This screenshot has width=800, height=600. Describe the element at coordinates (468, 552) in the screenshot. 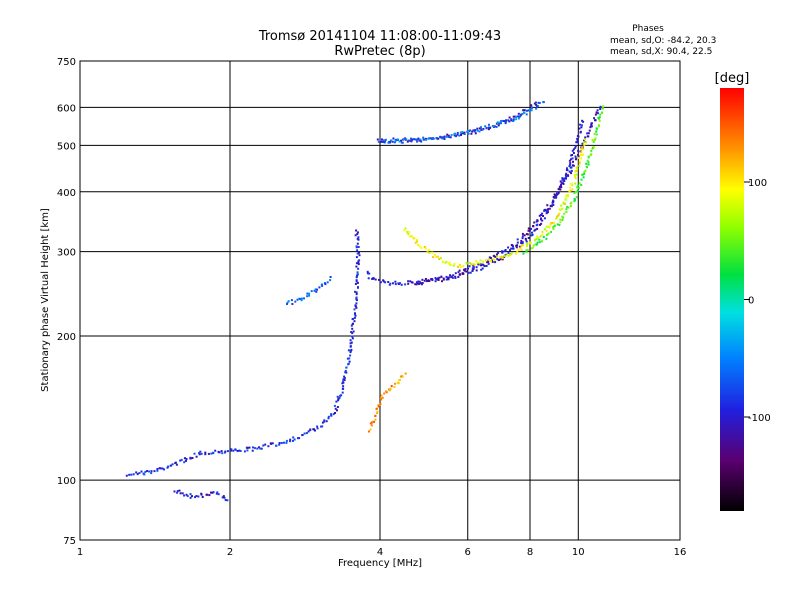

I see `x-tick-label: 6` at that location.